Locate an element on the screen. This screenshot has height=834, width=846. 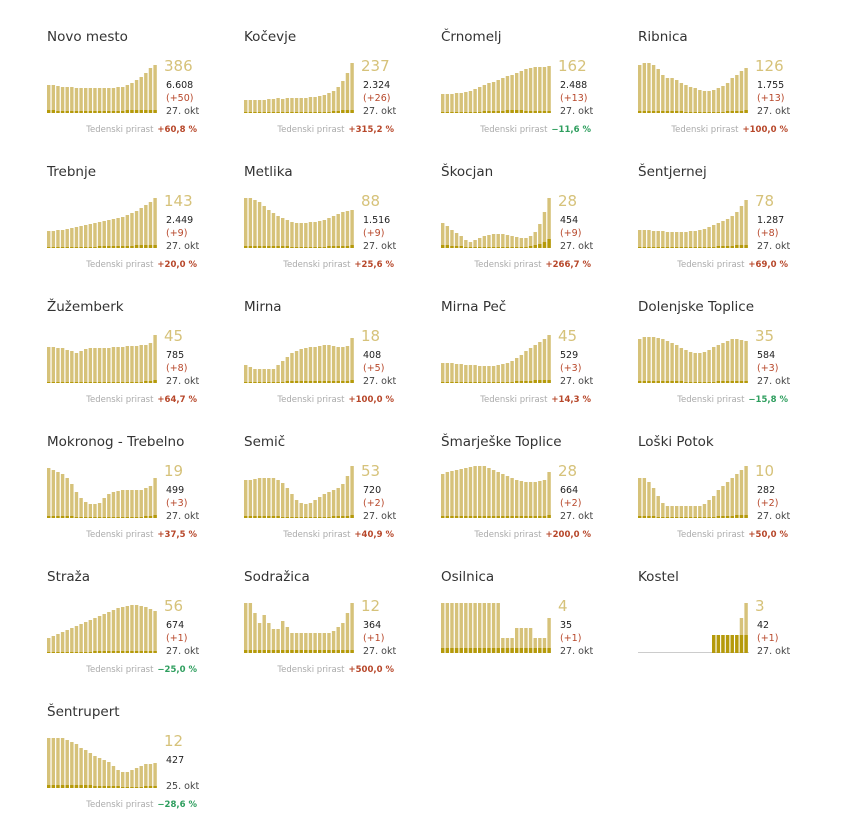
weekly-growth-value: −25,0 % is located at coordinates (177, 670).